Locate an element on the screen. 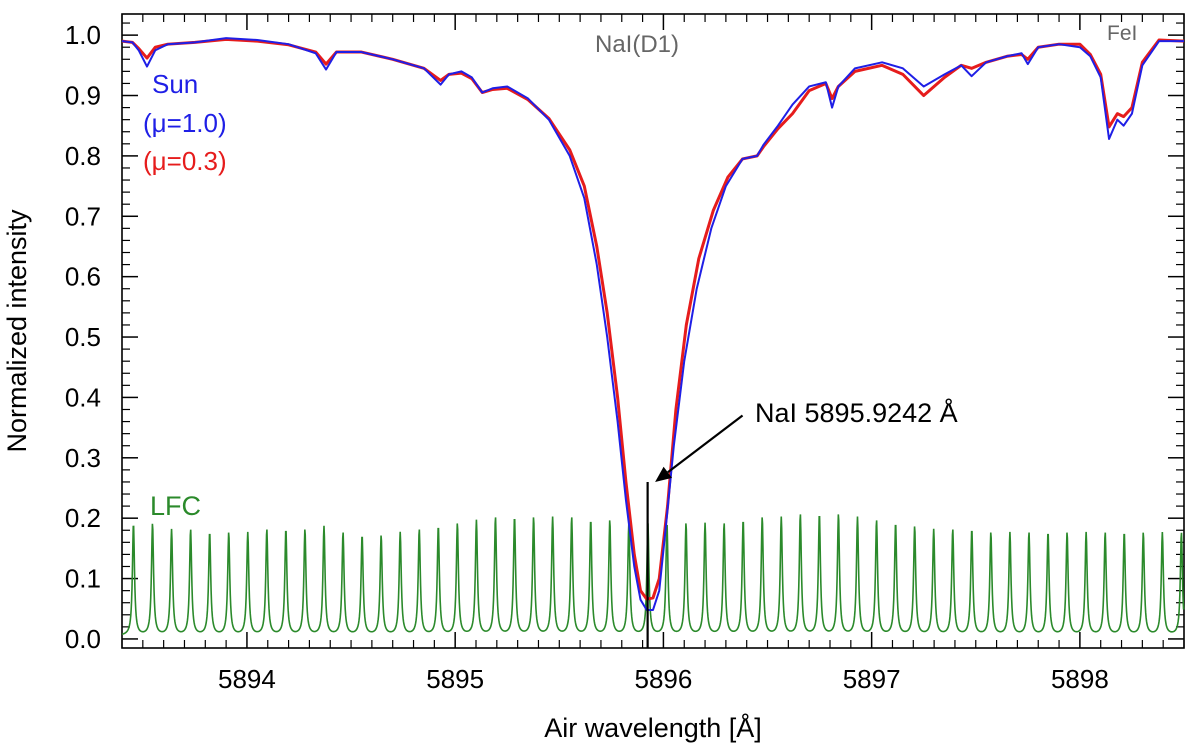 This screenshot has height=746, width=1200. x-tick-label: 5894 is located at coordinates (247, 679).